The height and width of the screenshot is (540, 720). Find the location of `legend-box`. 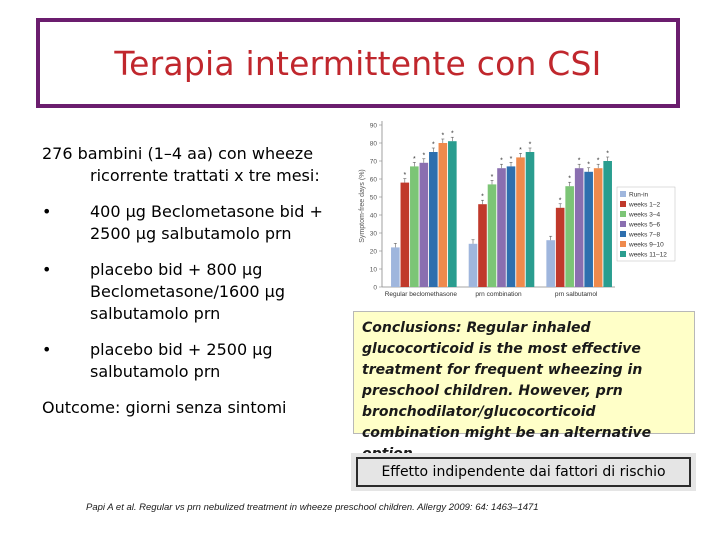

legend-box is located at coordinates (646, 224).